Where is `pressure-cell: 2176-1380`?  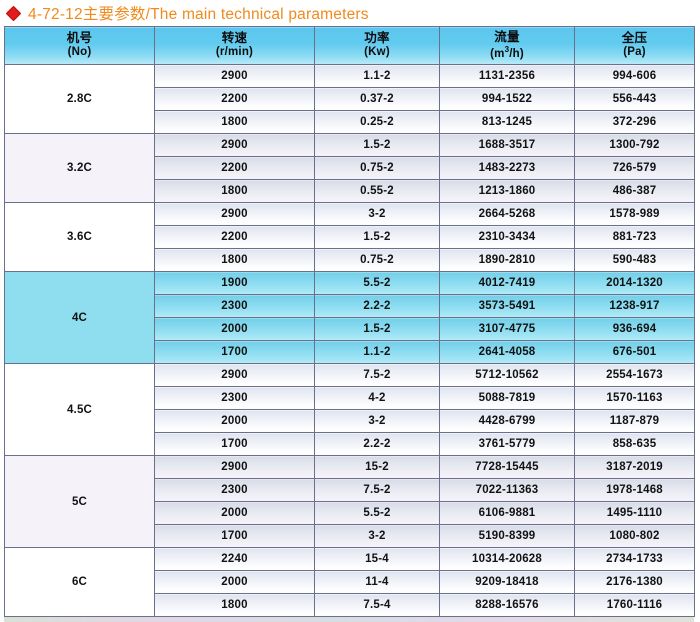
pressure-cell: 2176-1380 is located at coordinates (634, 582).